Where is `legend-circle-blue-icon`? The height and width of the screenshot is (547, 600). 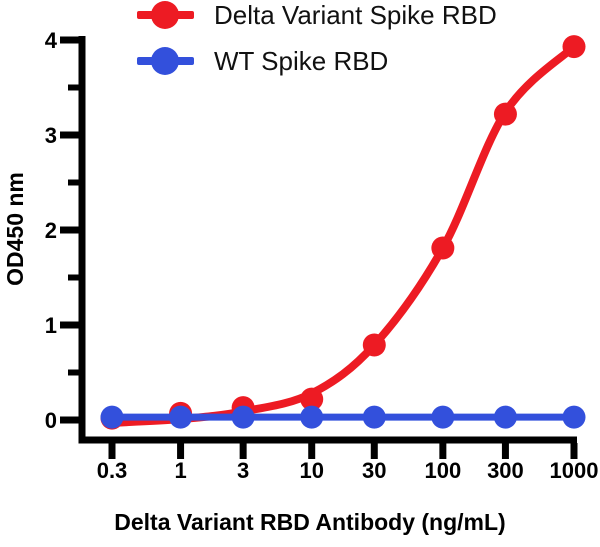 legend-circle-blue-icon is located at coordinates (165, 61).